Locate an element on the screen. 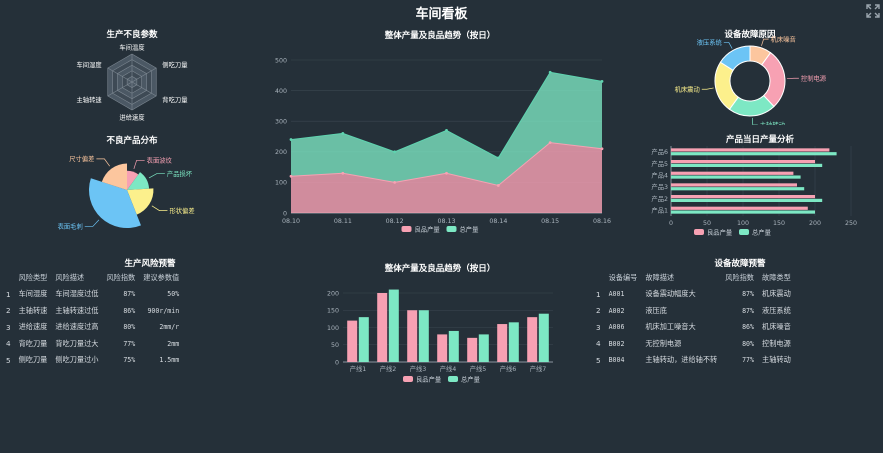 The image size is (883, 453). radar-indicator-label: 车间湿度 is located at coordinates (90, 64).